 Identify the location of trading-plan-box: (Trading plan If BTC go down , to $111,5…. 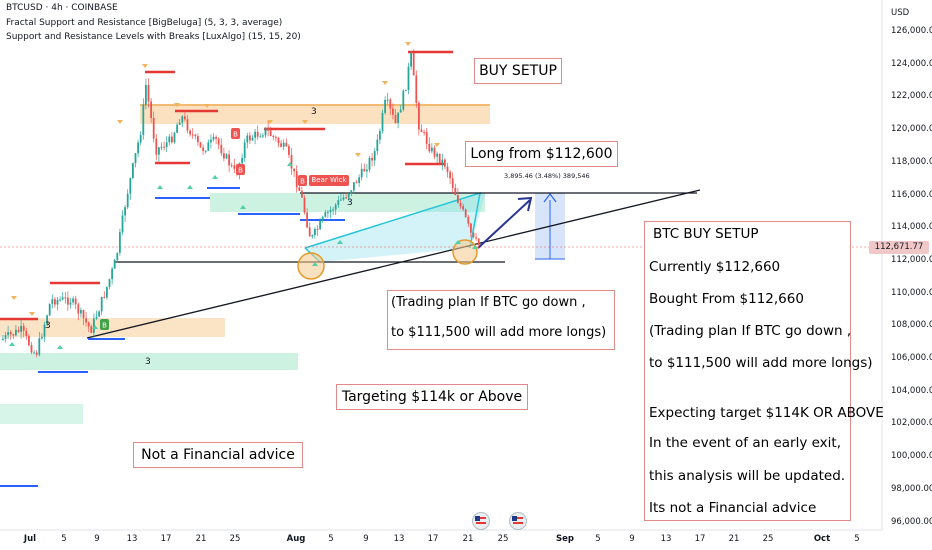
(501, 320).